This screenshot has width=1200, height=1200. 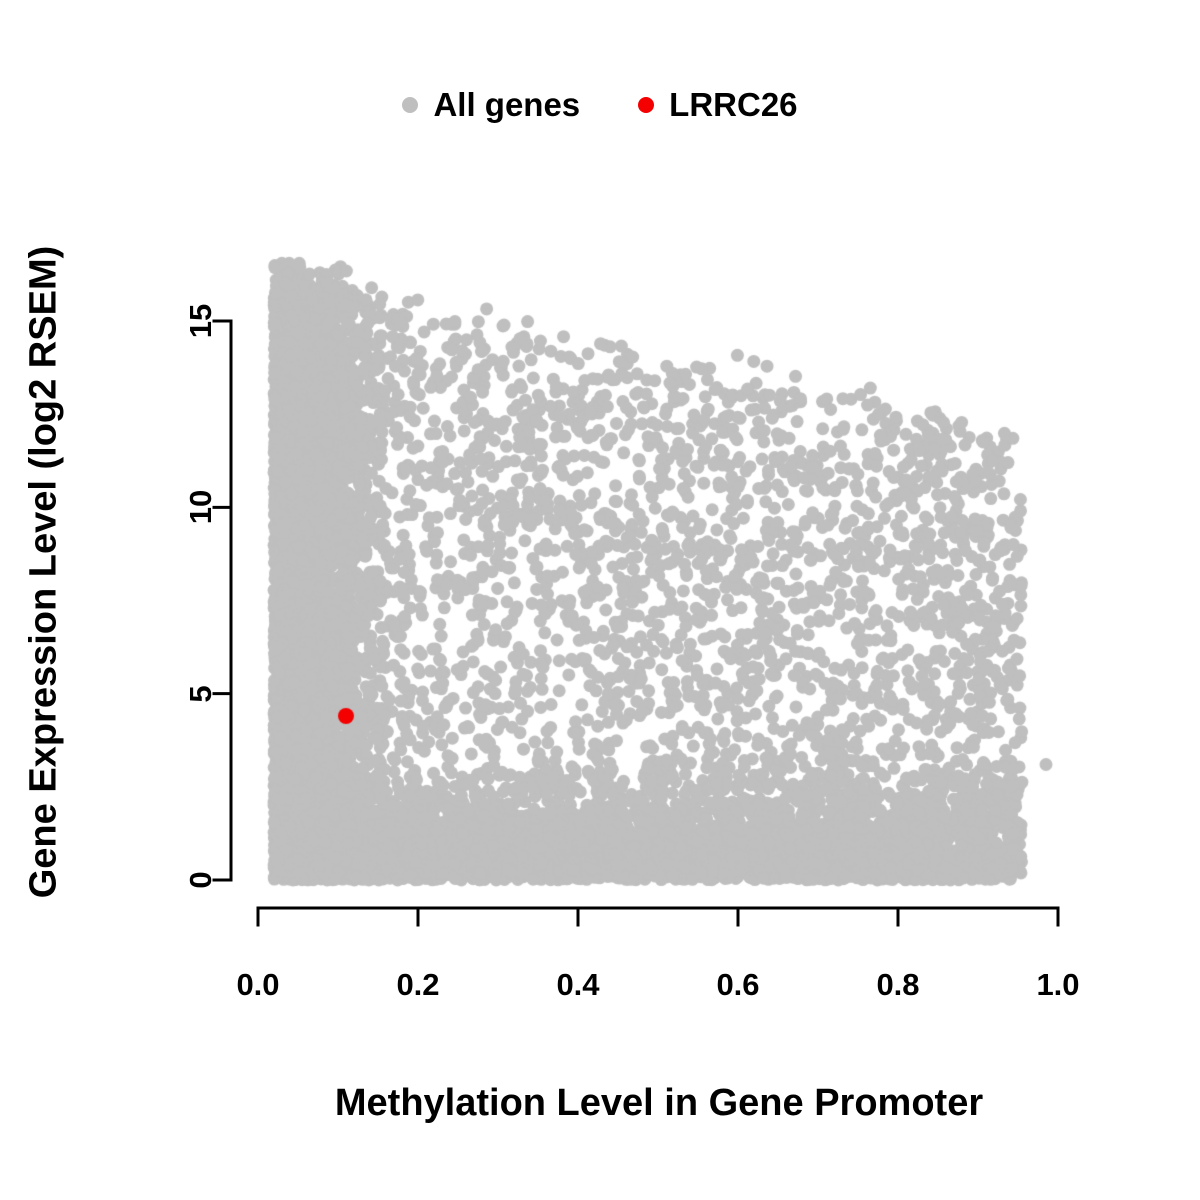 I want to click on legend-item-all-genes: All genes, so click(x=491, y=105).